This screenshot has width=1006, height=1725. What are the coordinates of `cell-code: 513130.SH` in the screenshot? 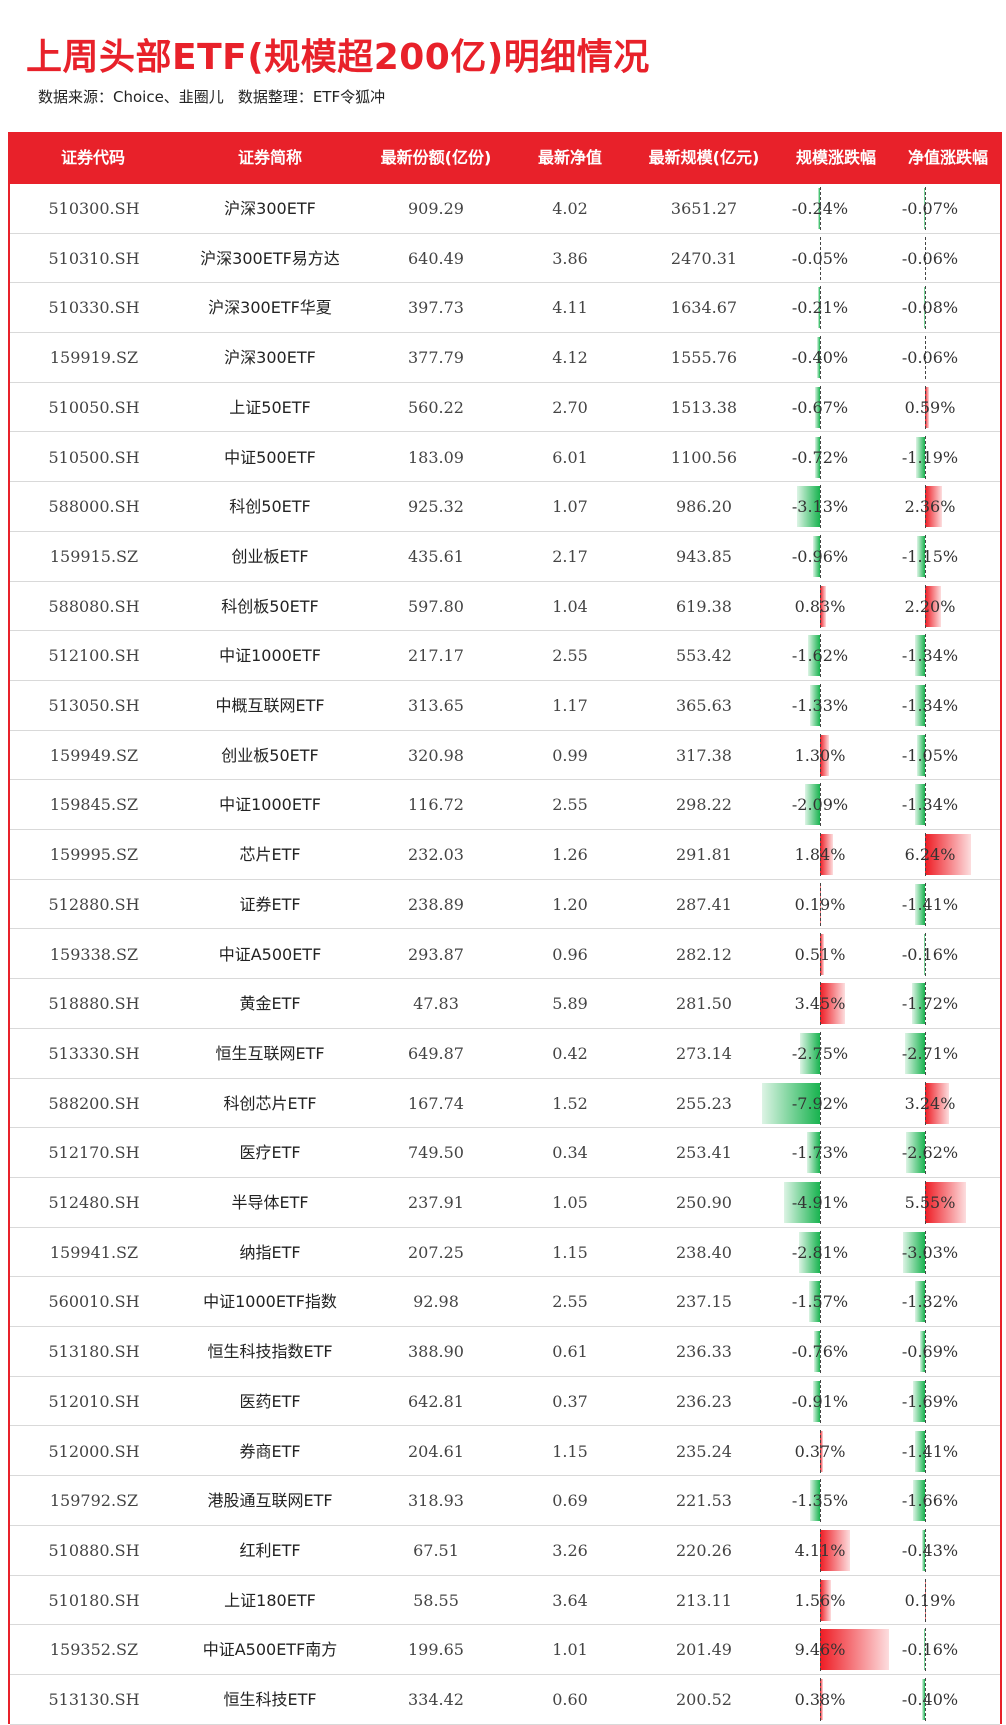 It's located at (94, 1700).